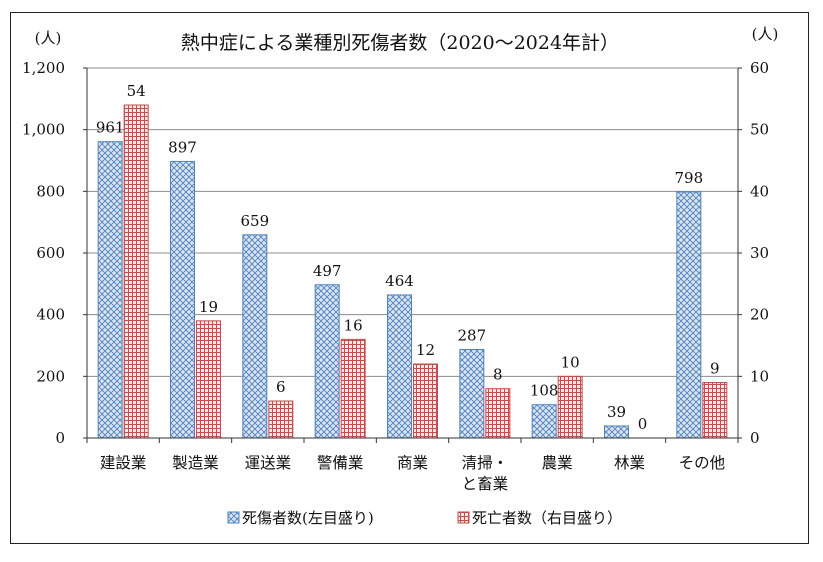 The height and width of the screenshot is (562, 823). What do you see at coordinates (412, 463) in the screenshot?
I see `category-label: 商業` at bounding box center [412, 463].